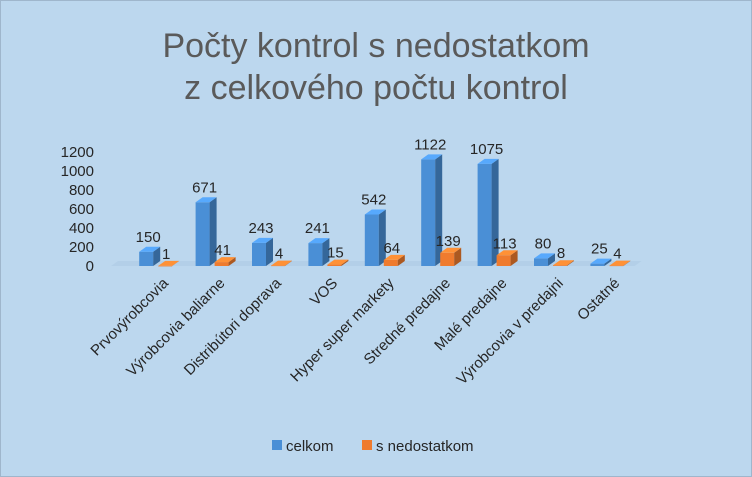 The height and width of the screenshot is (477, 752). Describe the element at coordinates (77, 152) in the screenshot. I see `y-tick-label: 1200` at that location.